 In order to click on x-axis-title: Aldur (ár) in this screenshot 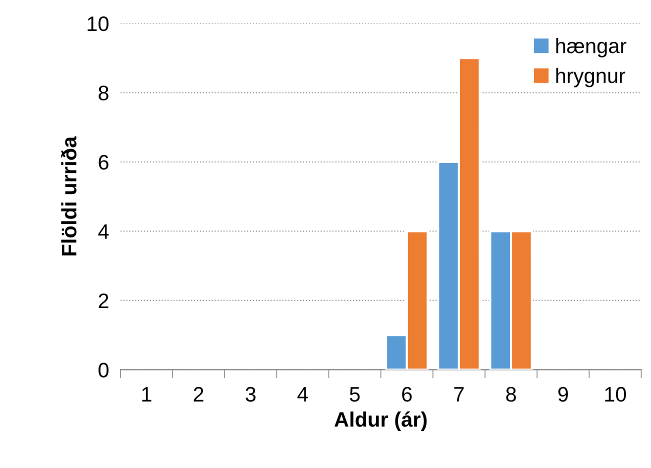, I will do `click(380, 421)`.